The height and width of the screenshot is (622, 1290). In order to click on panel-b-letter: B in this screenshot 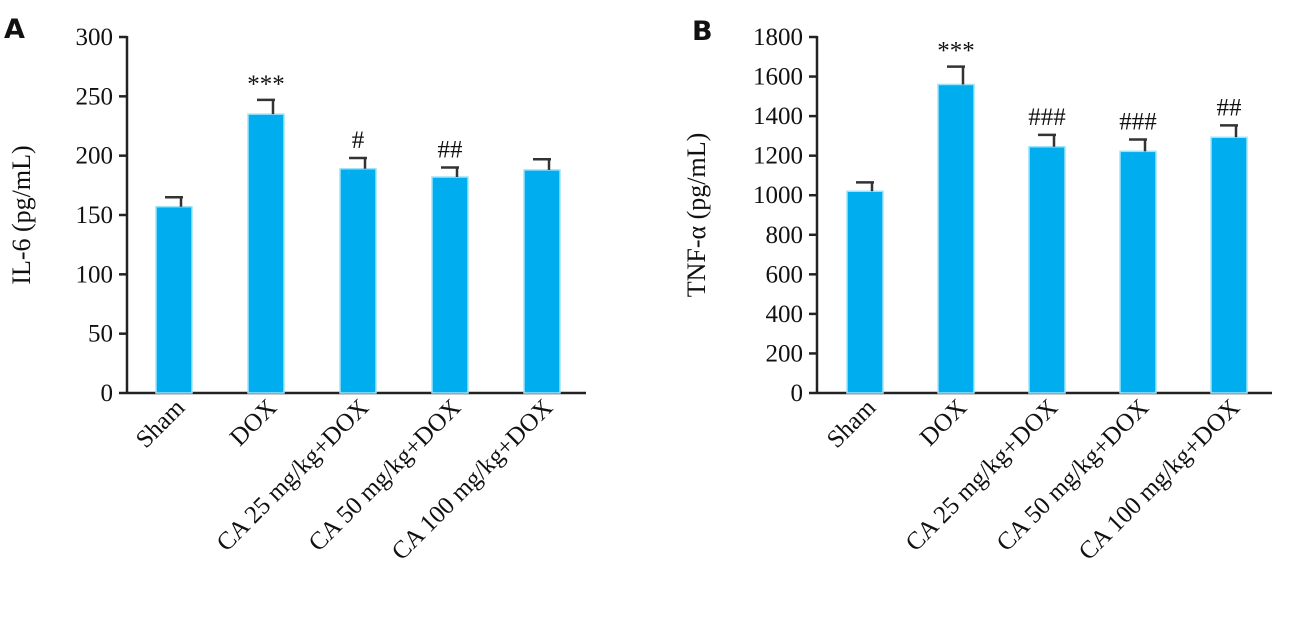, I will do `click(702, 31)`.